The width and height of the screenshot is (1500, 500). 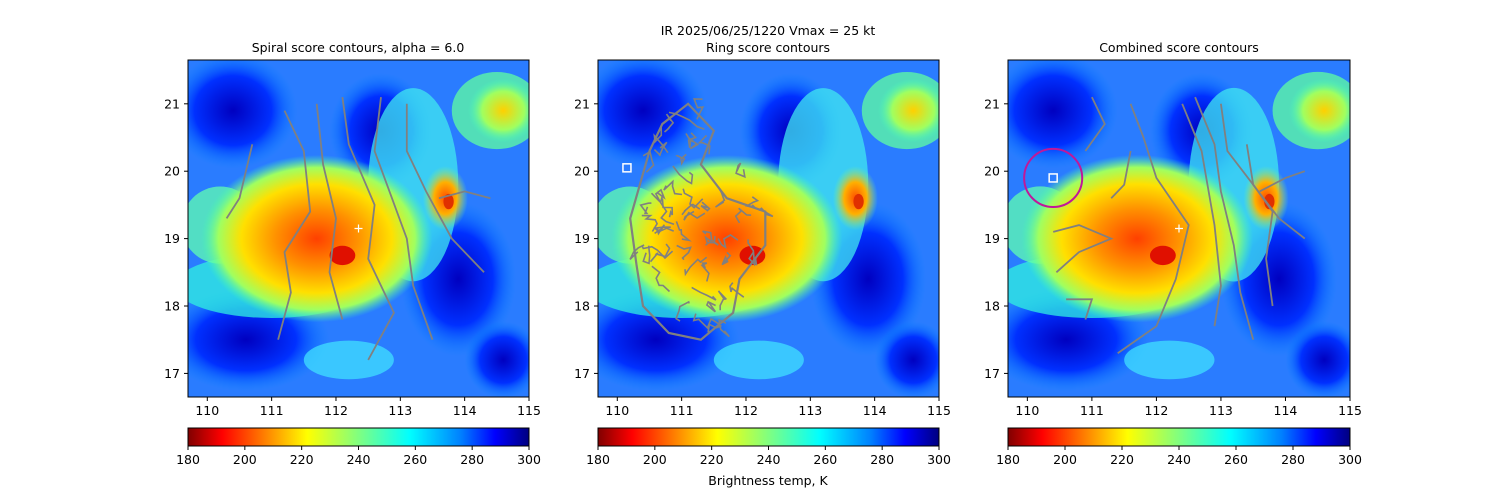 What do you see at coordinates (302, 459) in the screenshot?
I see `colorbar-tick-label: 220` at bounding box center [302, 459].